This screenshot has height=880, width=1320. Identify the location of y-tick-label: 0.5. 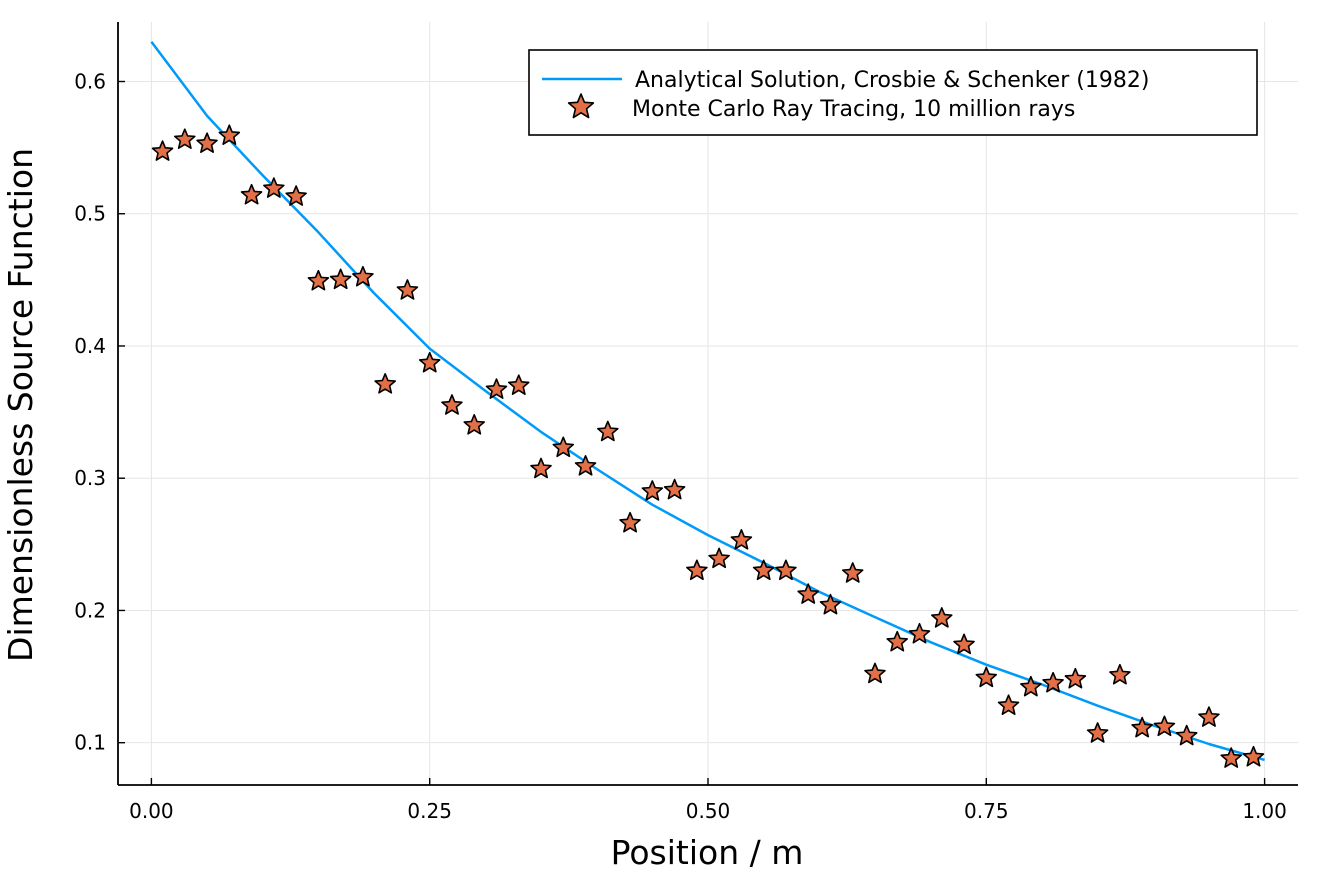
(90, 214).